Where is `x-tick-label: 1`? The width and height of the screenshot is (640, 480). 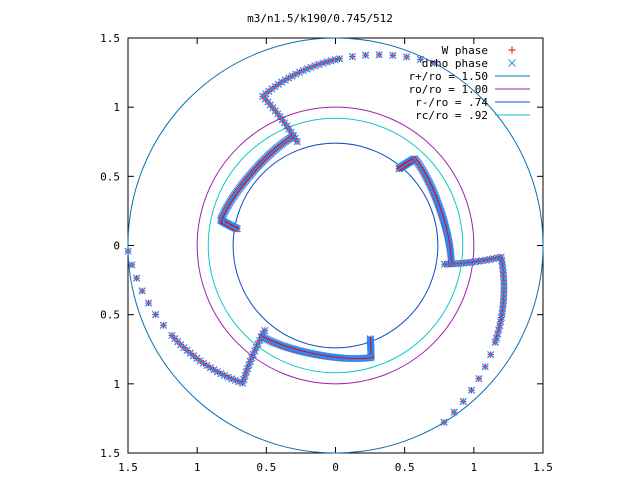 x-tick-label: 1 is located at coordinates (197, 467).